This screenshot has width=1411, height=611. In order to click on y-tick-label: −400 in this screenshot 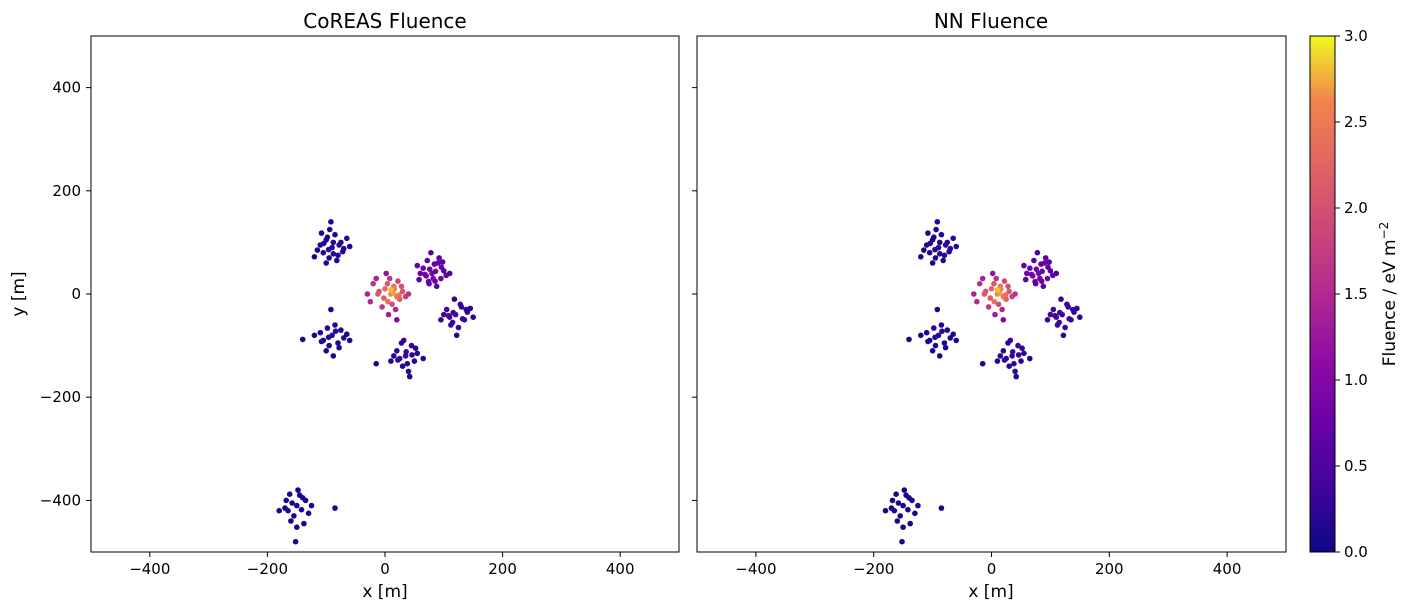, I will do `click(60, 500)`.